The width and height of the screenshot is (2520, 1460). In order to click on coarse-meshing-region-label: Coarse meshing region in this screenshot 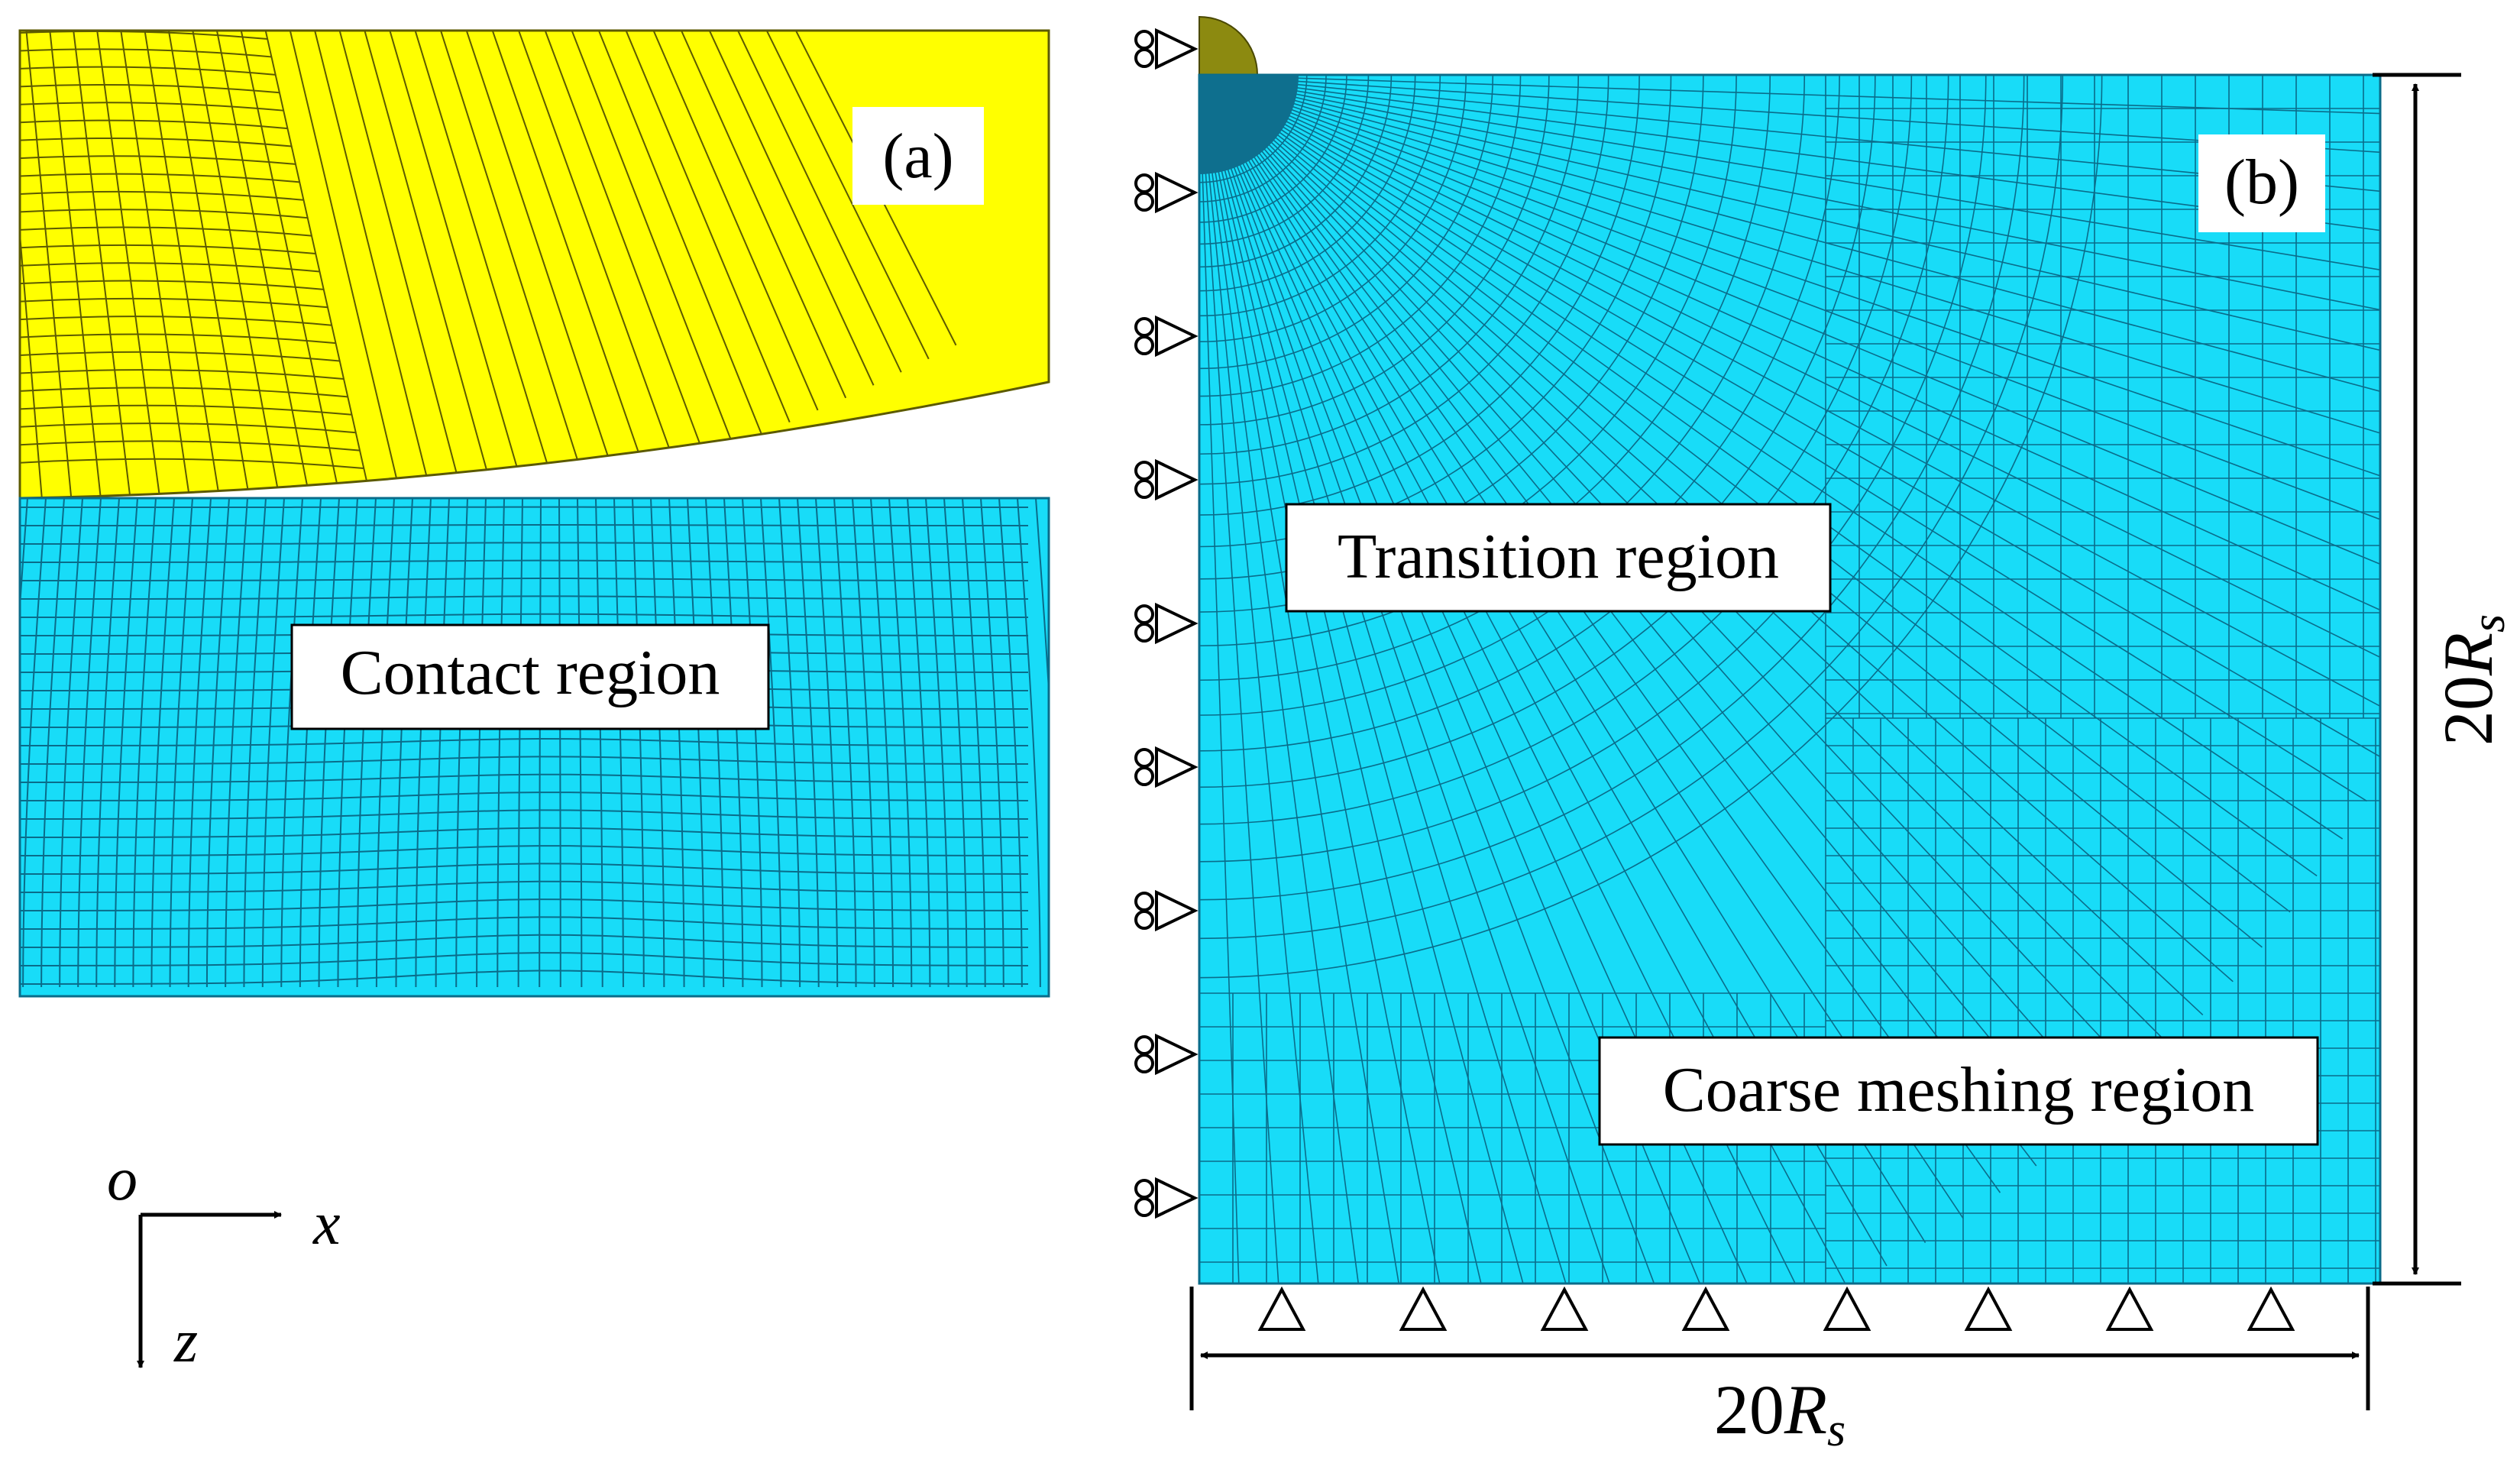, I will do `click(1959, 1089)`.